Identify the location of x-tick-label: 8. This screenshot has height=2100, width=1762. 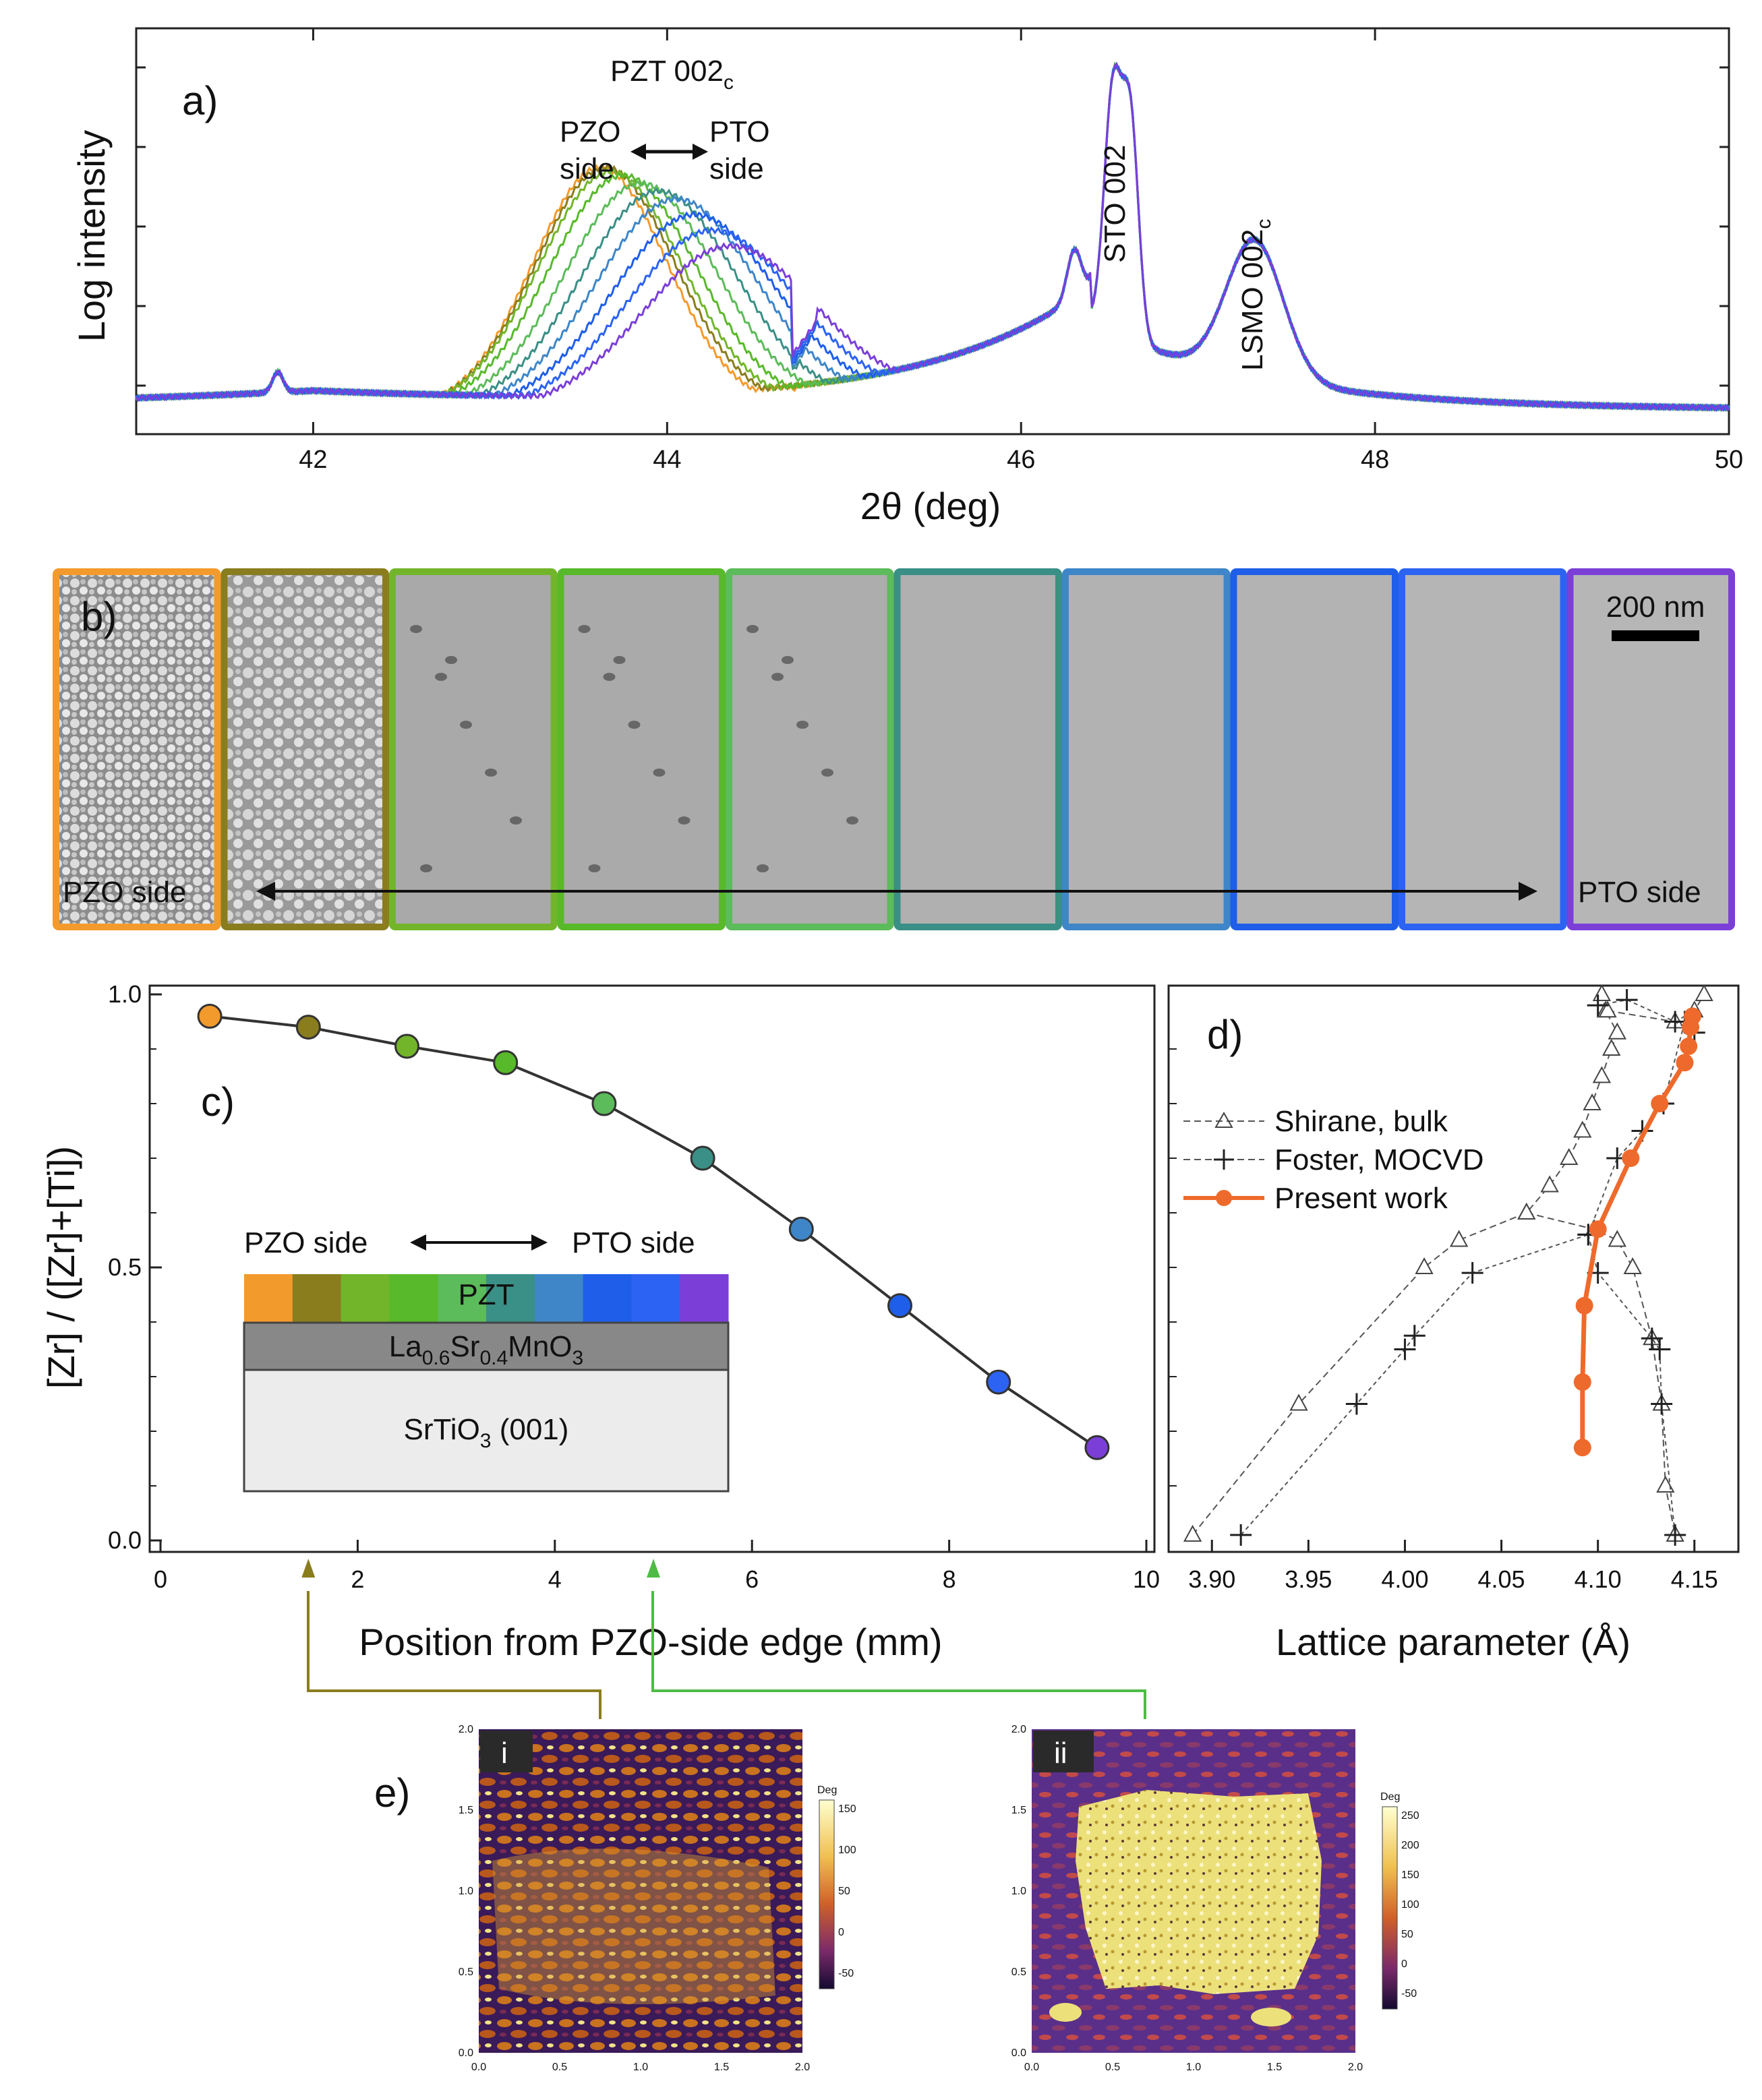
(949, 1579).